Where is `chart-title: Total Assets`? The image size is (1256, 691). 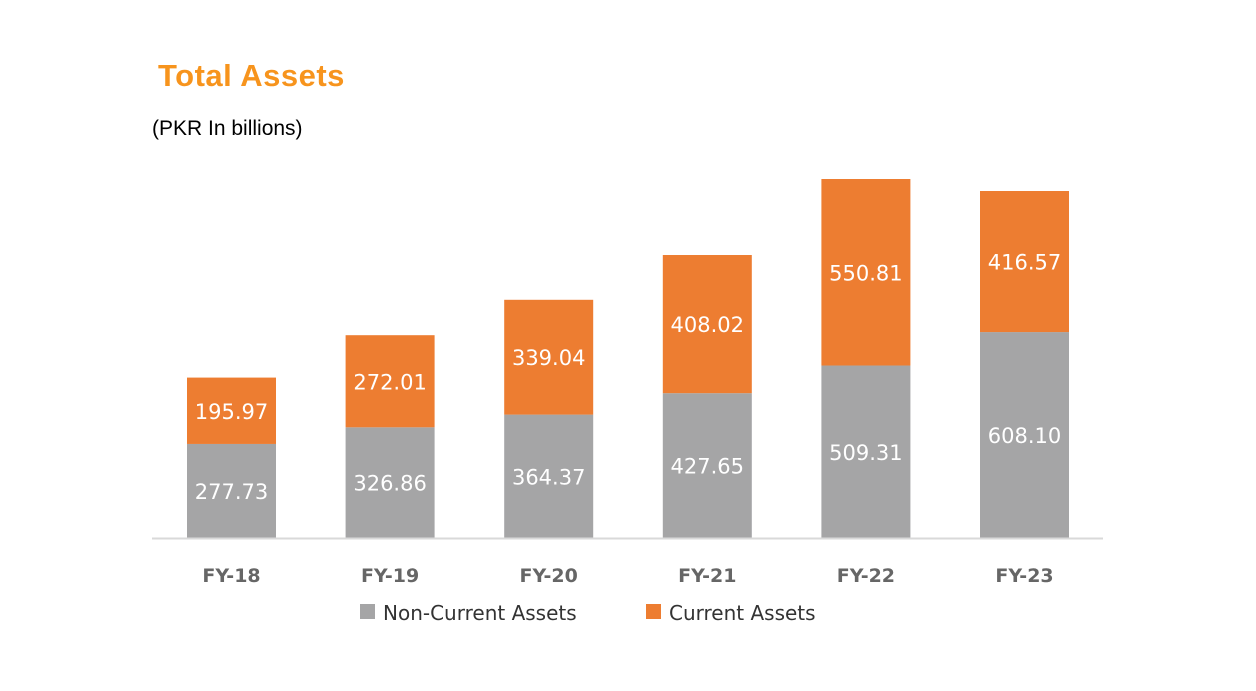 chart-title: Total Assets is located at coordinates (251, 75).